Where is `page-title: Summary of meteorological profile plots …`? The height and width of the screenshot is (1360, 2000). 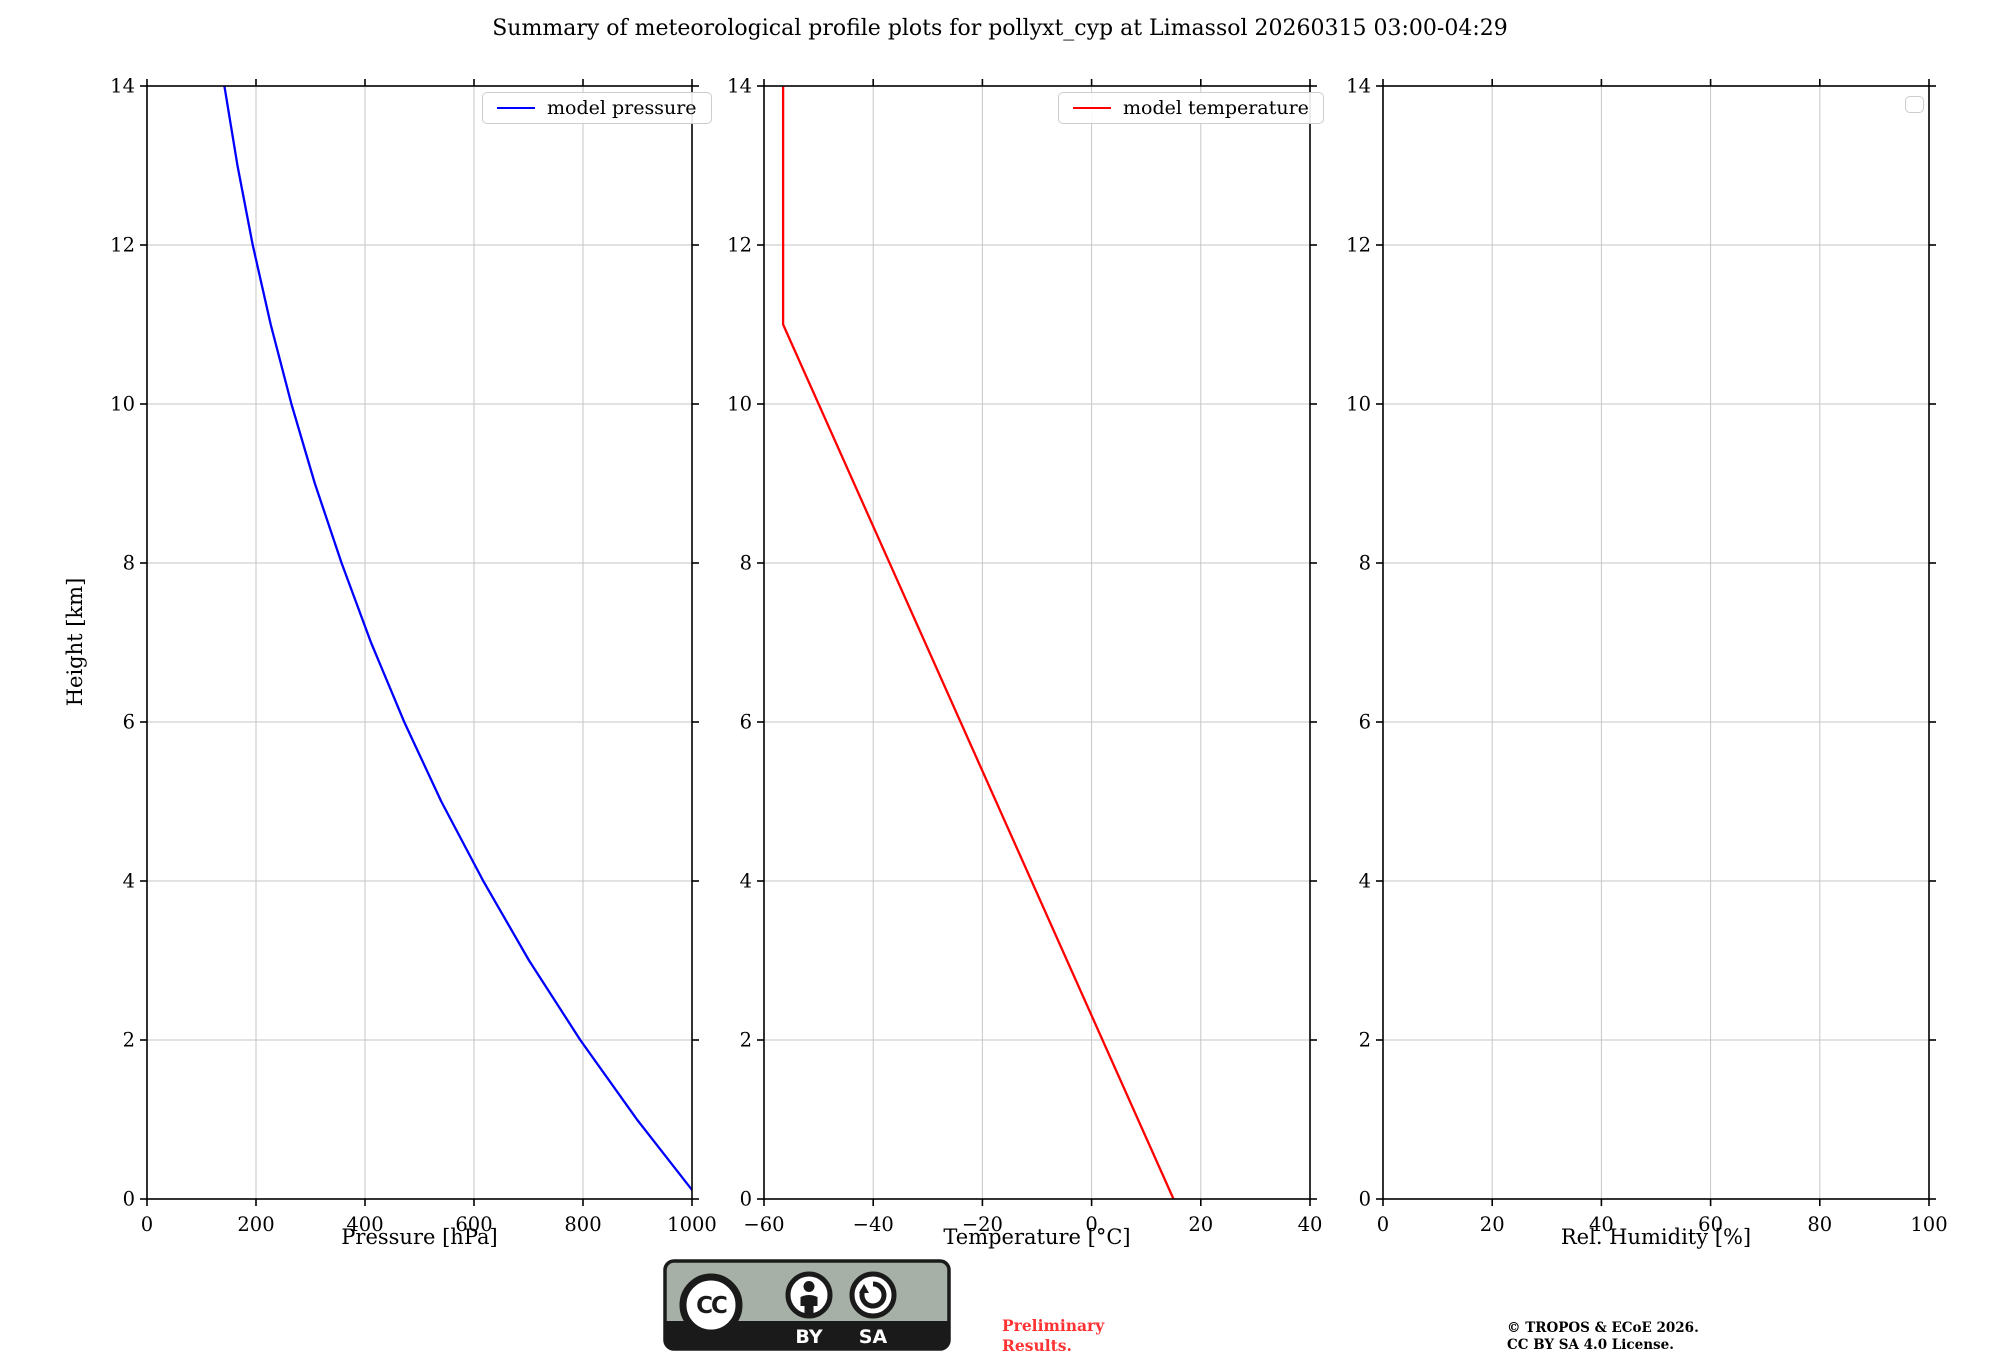
page-title: Summary of meteorological profile plots … is located at coordinates (1000, 28).